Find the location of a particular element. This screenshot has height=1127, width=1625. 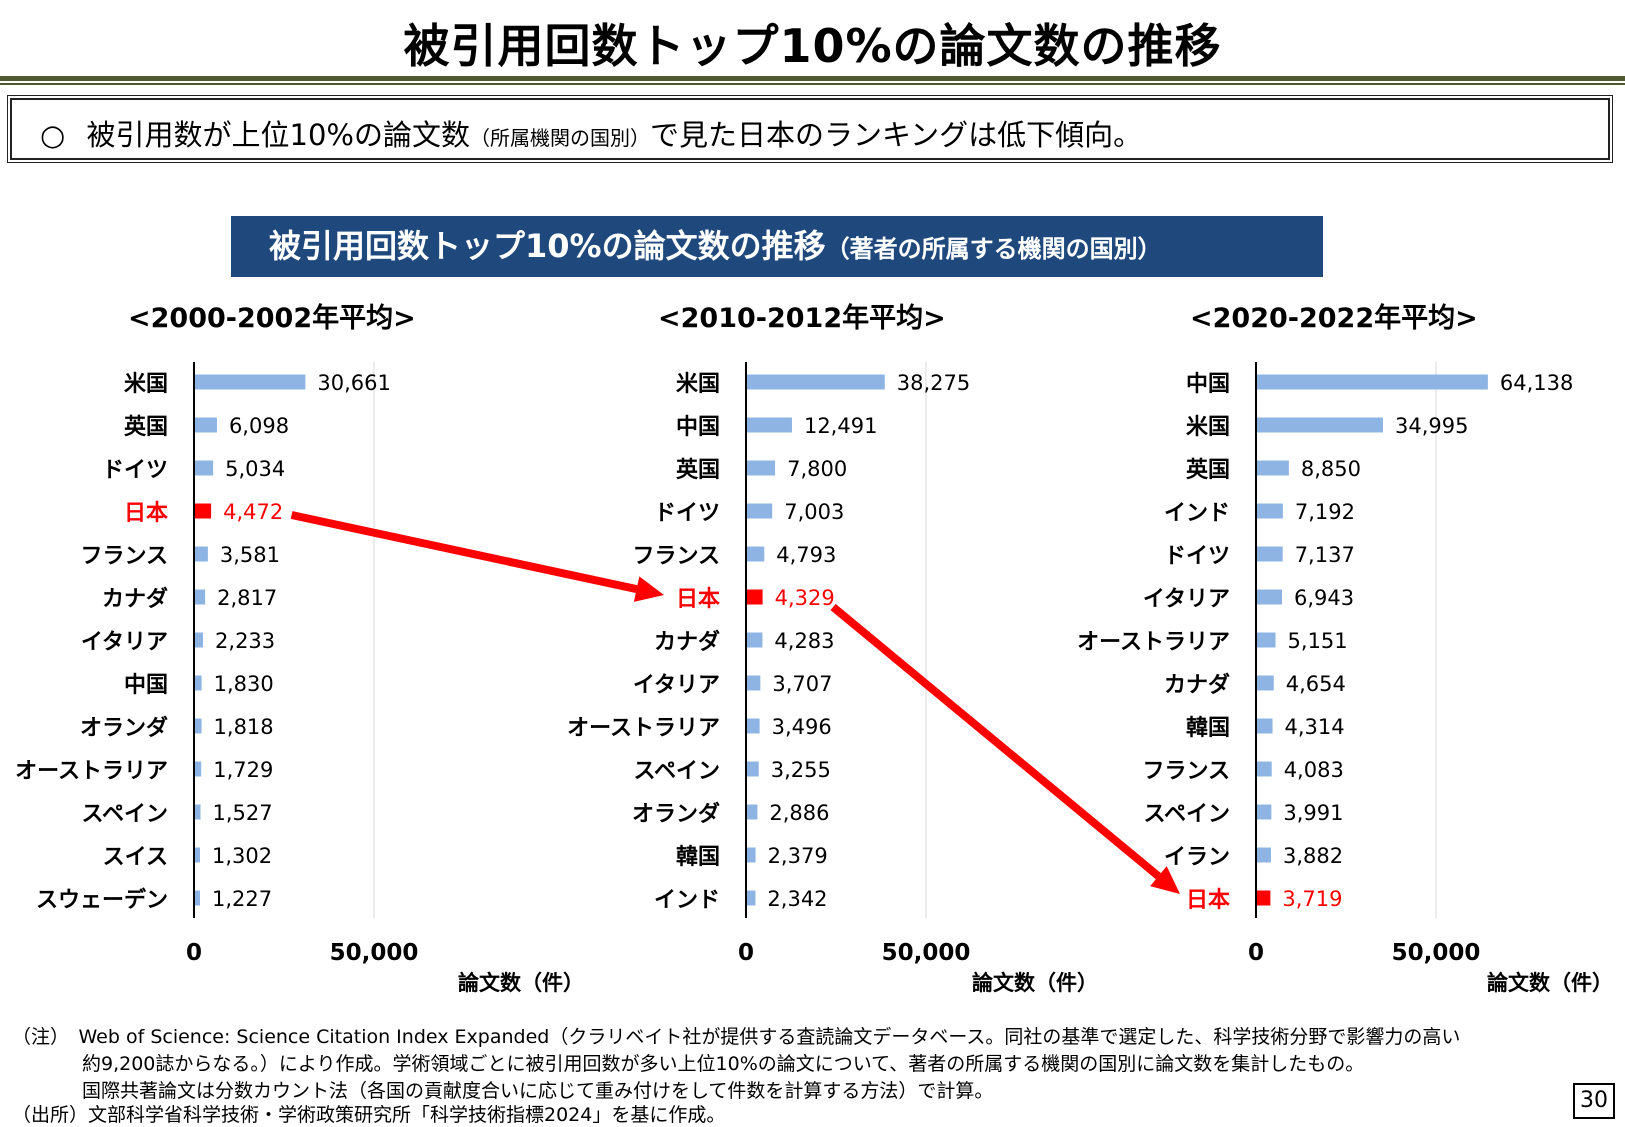

arrow-2010-to-2020 is located at coordinates (995, 741).